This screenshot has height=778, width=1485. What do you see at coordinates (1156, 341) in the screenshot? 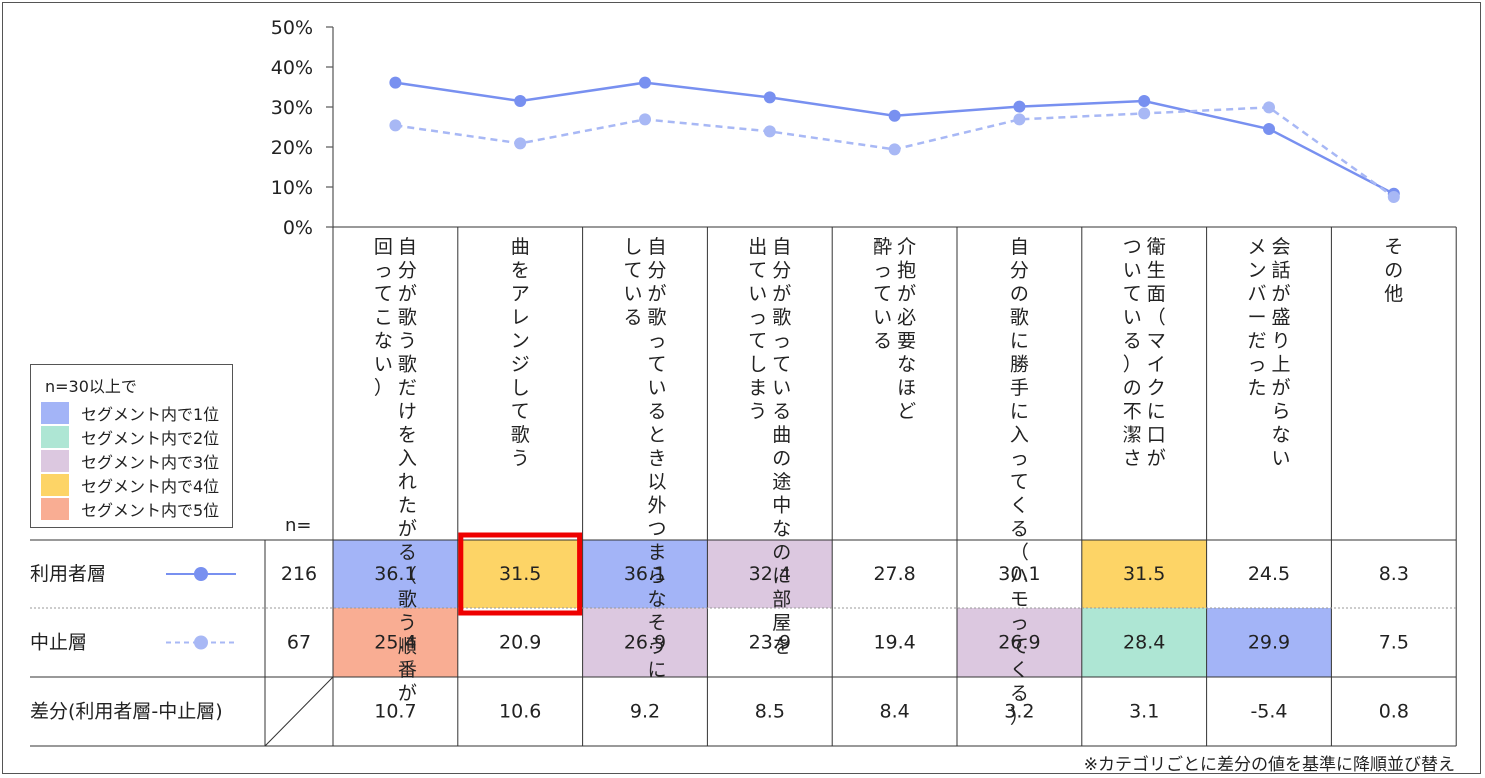
I see `category-label-char: マ` at bounding box center [1156, 341].